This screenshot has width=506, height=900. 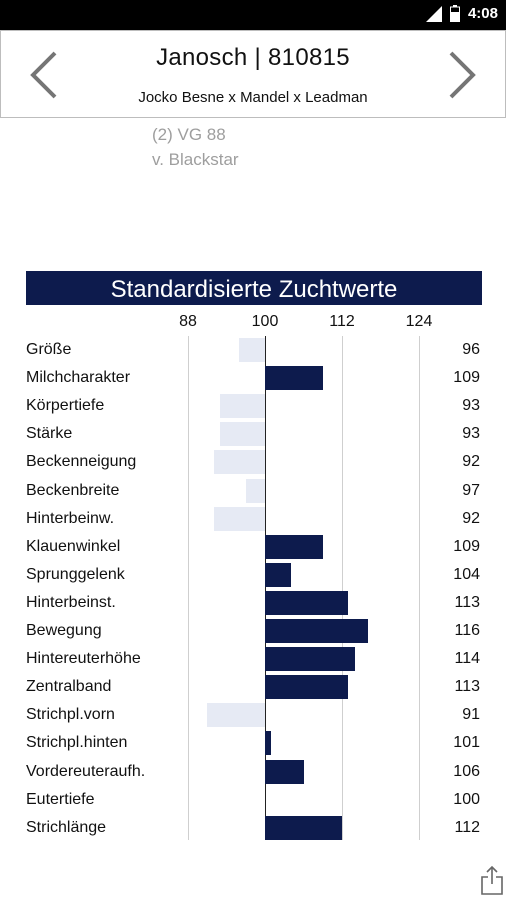 What do you see at coordinates (86, 771) in the screenshot?
I see `trait-label: Vordereuteraufh.` at bounding box center [86, 771].